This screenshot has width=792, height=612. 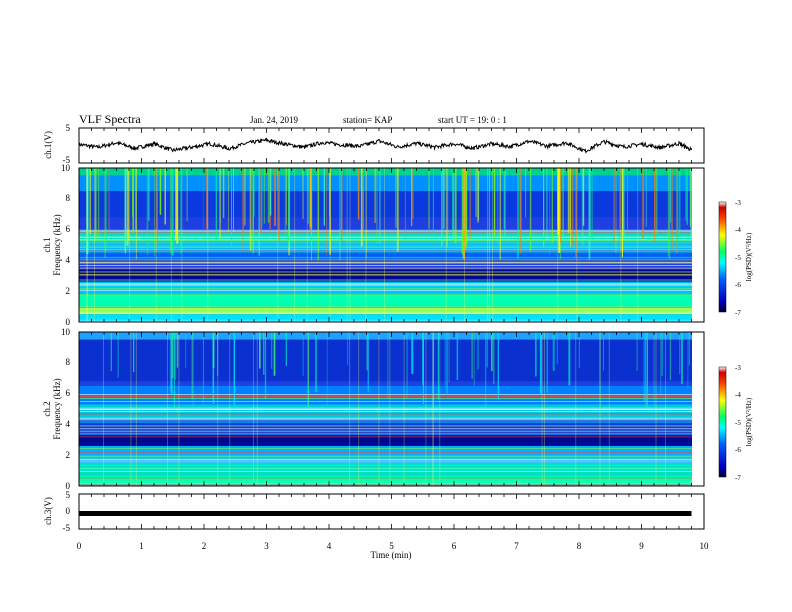 What do you see at coordinates (385, 145) in the screenshot?
I see `ch1-waveform-line` at bounding box center [385, 145].